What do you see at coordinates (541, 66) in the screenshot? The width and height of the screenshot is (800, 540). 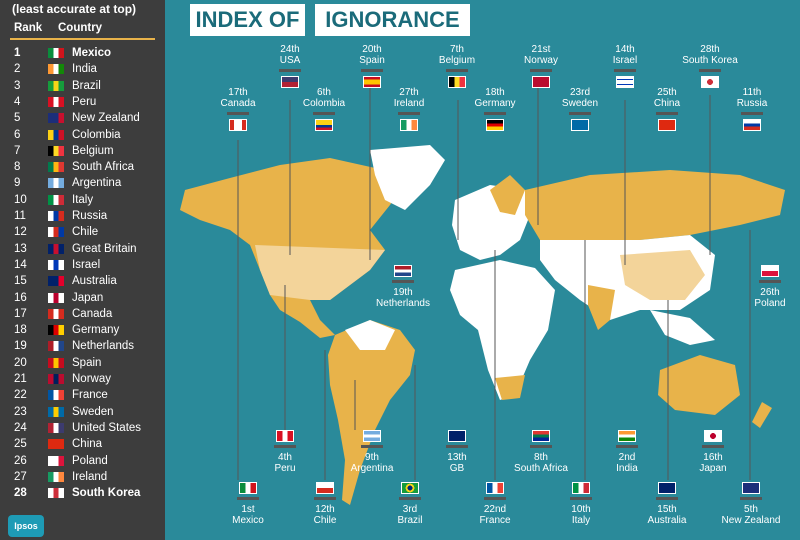 I see `label-norway: 21st Norway` at bounding box center [541, 66].